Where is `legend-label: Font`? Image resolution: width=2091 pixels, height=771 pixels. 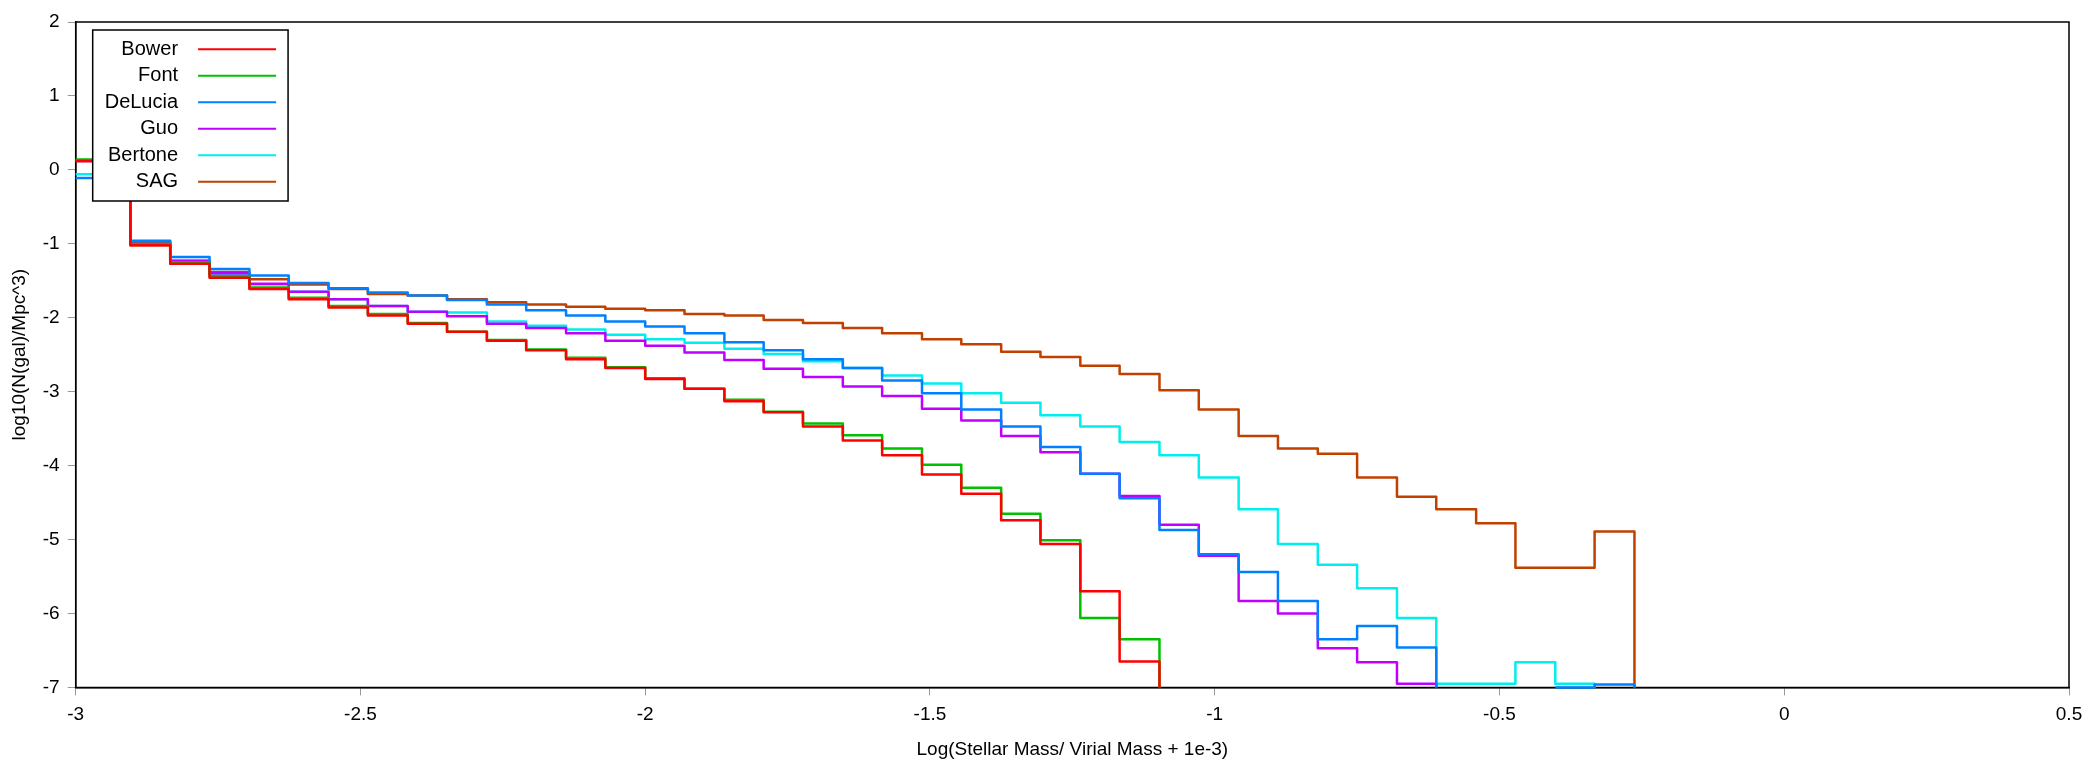
legend-label: Font is located at coordinates (158, 74).